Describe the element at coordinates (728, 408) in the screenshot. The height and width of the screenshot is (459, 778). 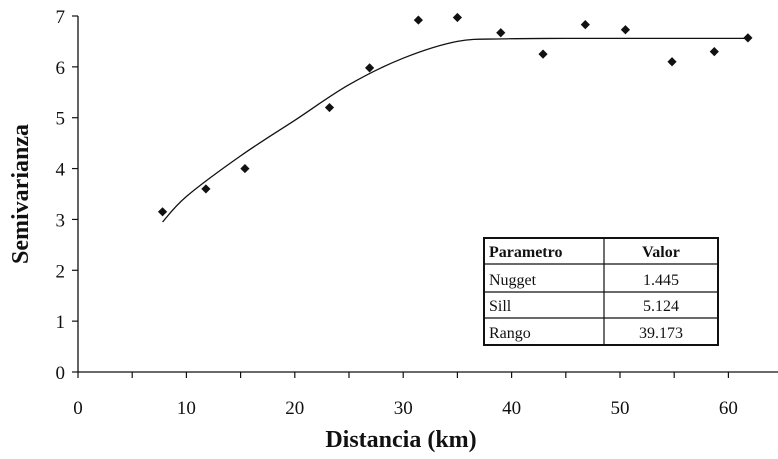
I see `x-tick-label: 60` at that location.